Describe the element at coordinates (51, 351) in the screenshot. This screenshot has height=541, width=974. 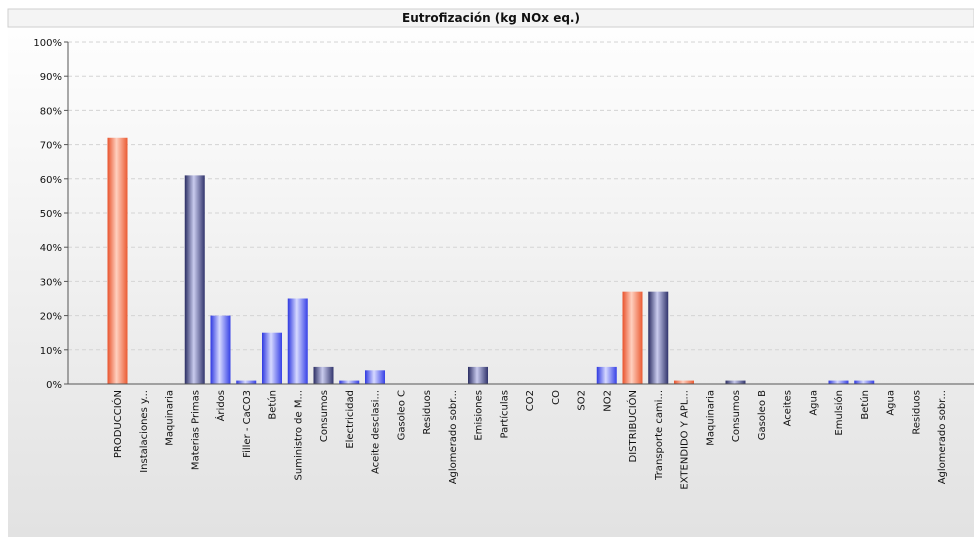
I see `y-tick-label: 10%` at that location.